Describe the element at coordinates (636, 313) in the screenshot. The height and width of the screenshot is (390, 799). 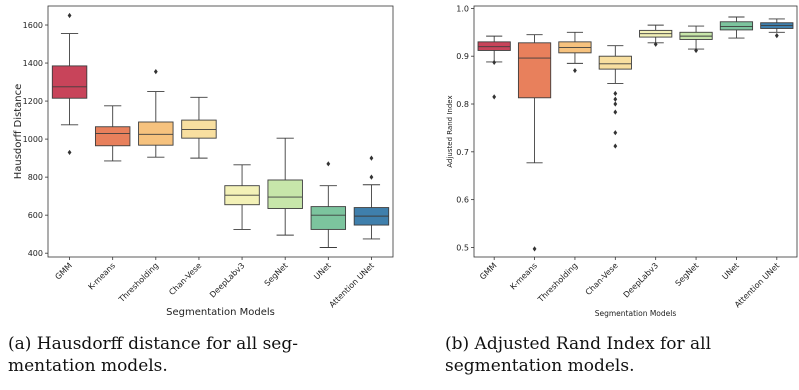
I see `ari-x-axis-label: Segmentation Models` at that location.